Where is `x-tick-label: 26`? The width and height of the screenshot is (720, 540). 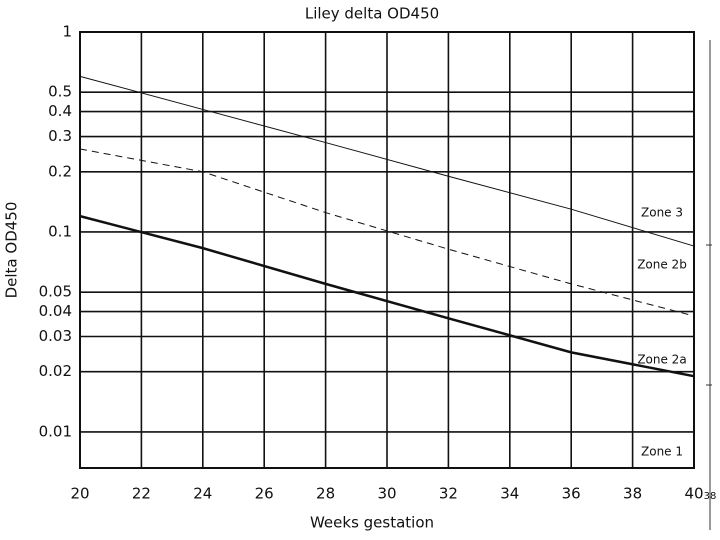 x-tick-label: 26 is located at coordinates (264, 494).